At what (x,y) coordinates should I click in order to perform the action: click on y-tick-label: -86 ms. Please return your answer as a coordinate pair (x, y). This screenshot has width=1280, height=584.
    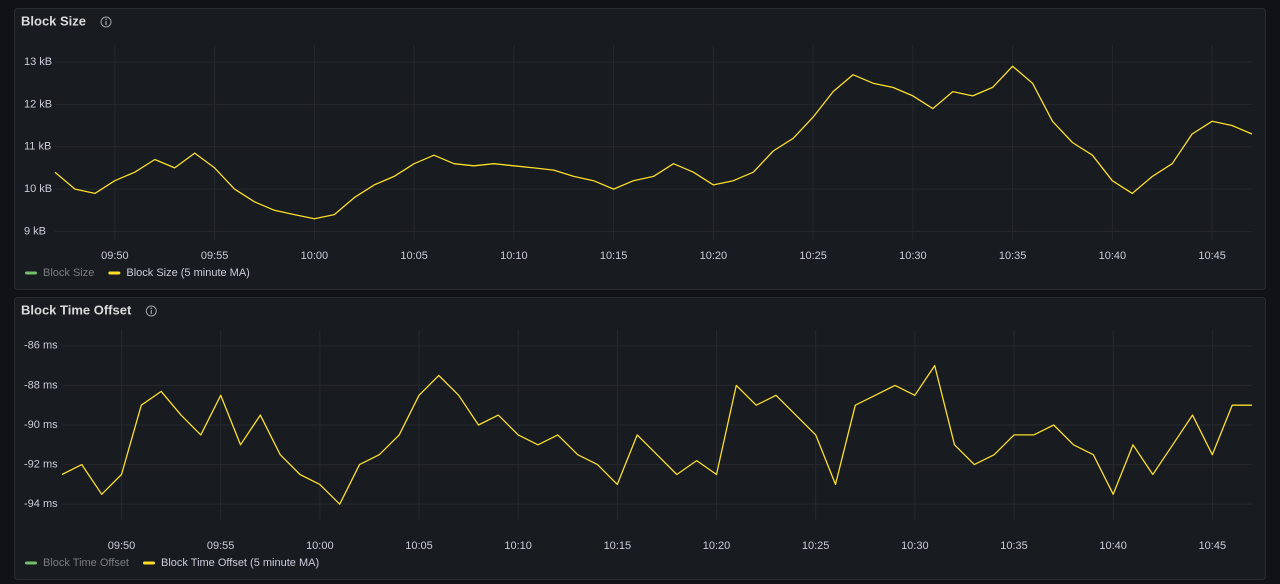
    Looking at the image, I should click on (41, 346).